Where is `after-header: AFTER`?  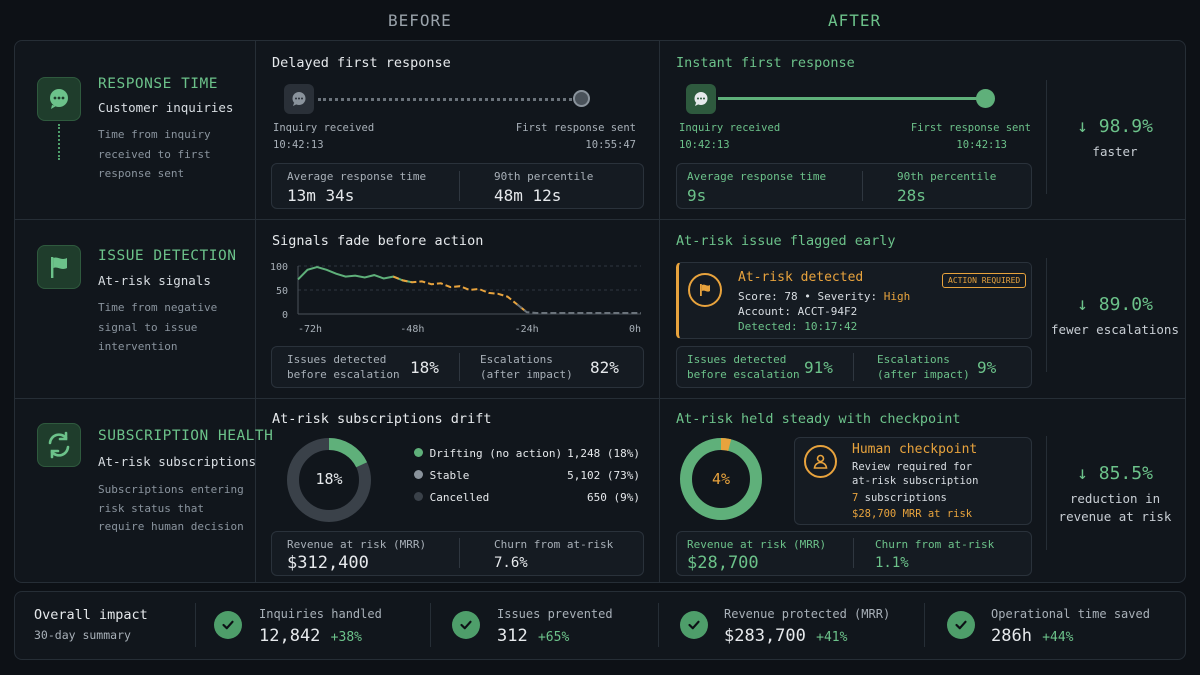
after-header: AFTER is located at coordinates (855, 20).